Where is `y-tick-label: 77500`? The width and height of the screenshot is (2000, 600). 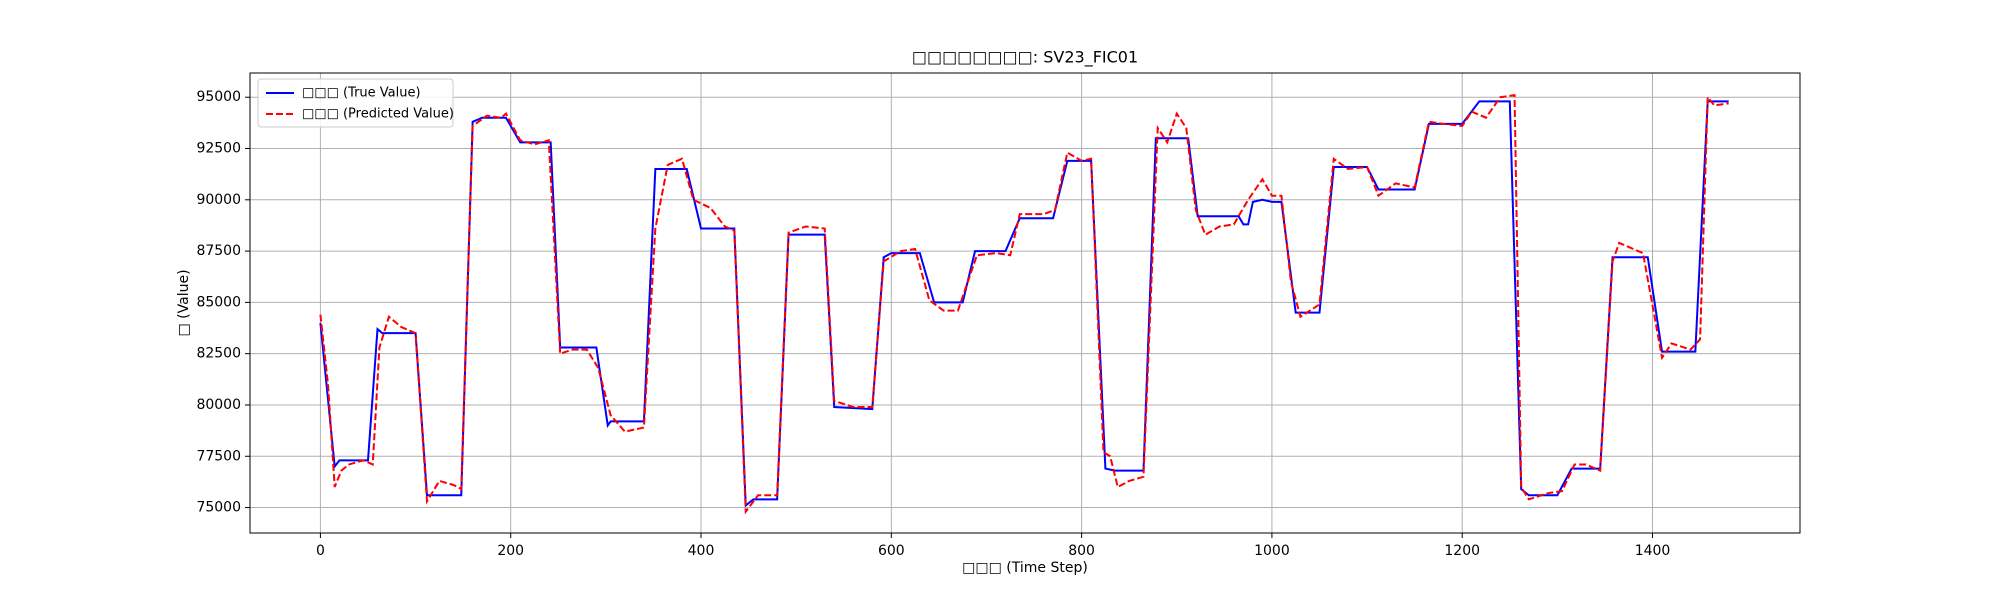
y-tick-label: 77500 is located at coordinates (218, 456).